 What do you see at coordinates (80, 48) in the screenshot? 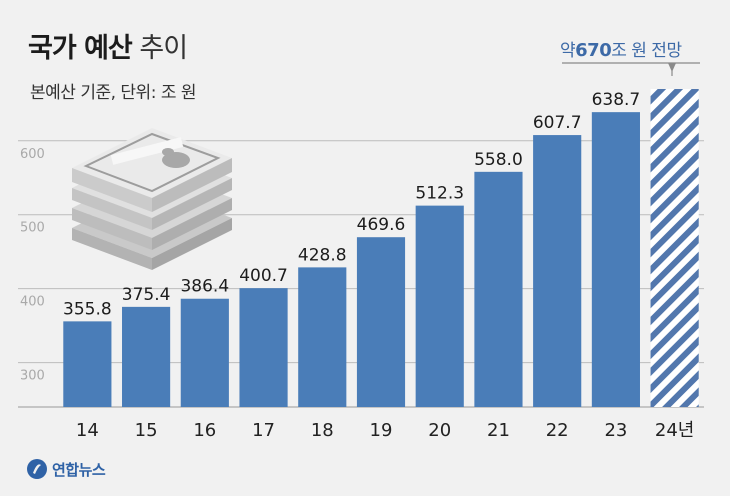
I see `title-bold: 국가 예산` at bounding box center [80, 48].